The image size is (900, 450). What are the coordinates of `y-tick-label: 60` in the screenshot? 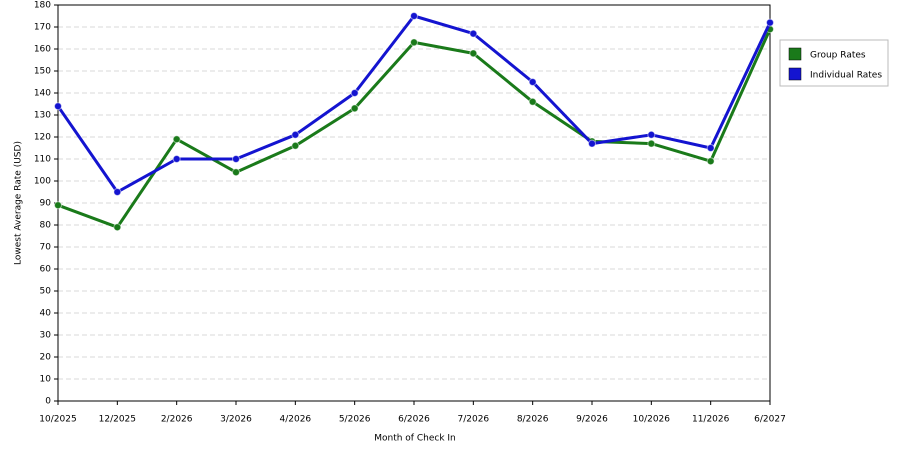 It's located at (46, 270).